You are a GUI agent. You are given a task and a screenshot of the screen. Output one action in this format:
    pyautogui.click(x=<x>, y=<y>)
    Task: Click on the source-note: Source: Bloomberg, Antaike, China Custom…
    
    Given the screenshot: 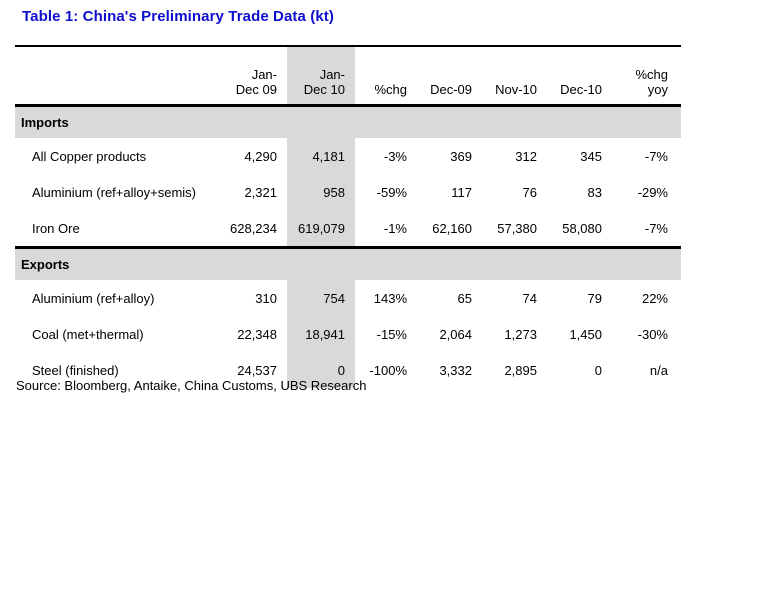 What is the action you would take?
    pyautogui.click(x=191, y=385)
    